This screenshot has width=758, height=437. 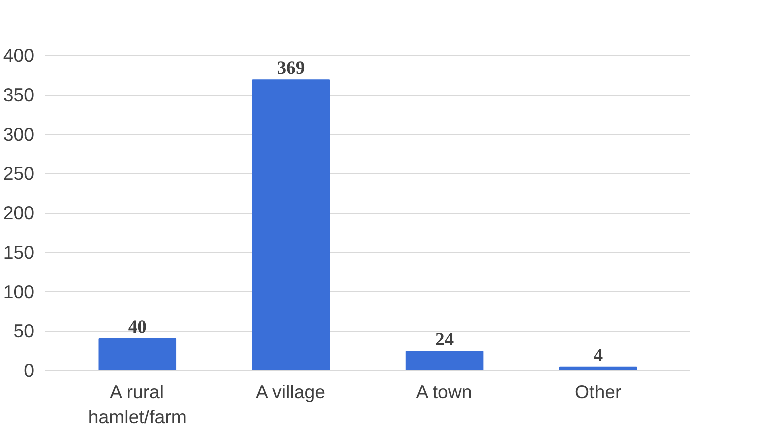 I want to click on y-tick-label: 50, so click(x=24, y=331).